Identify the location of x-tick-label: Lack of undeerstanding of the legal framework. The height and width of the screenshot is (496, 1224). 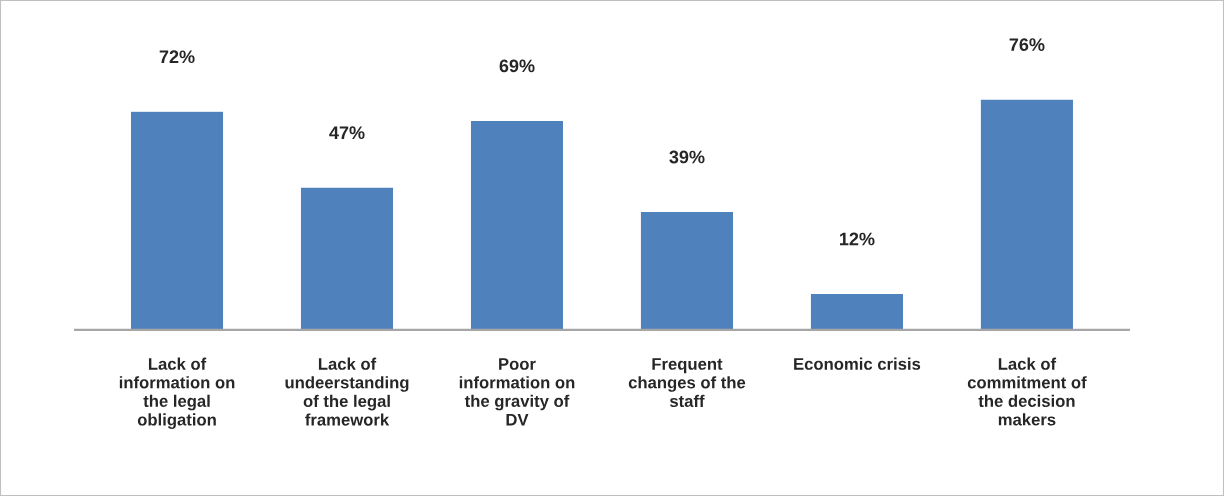
(347, 391).